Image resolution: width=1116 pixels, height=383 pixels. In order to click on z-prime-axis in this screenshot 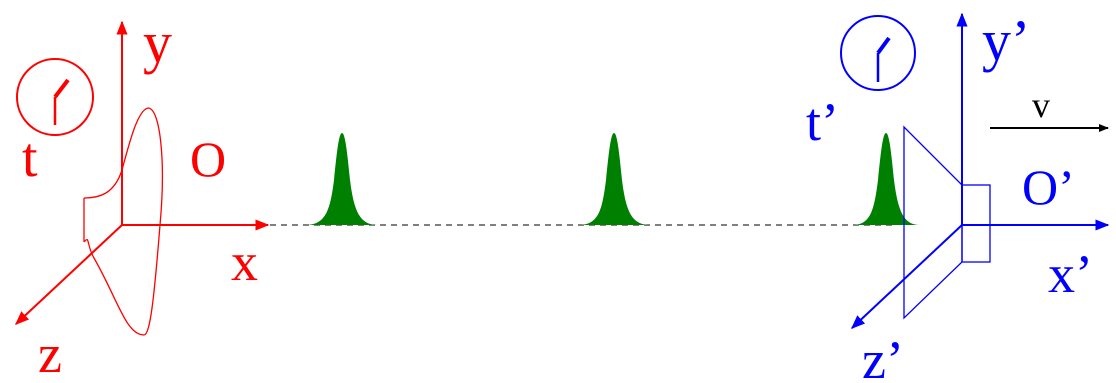, I will do `click(906, 276)`.